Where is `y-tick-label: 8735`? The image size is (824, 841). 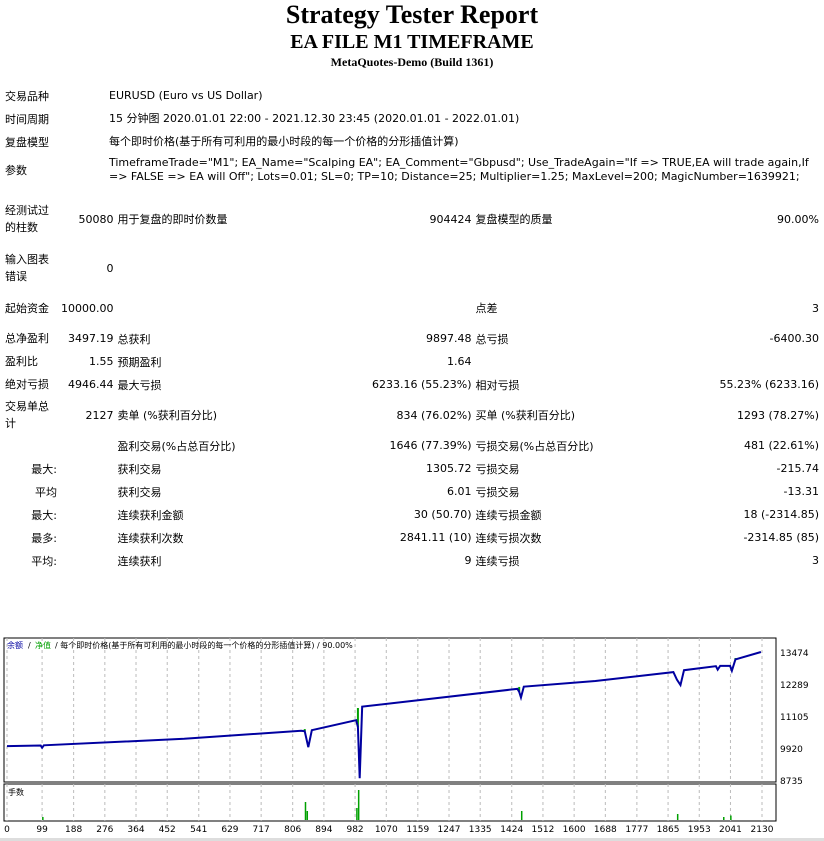 y-tick-label: 8735 is located at coordinates (791, 782).